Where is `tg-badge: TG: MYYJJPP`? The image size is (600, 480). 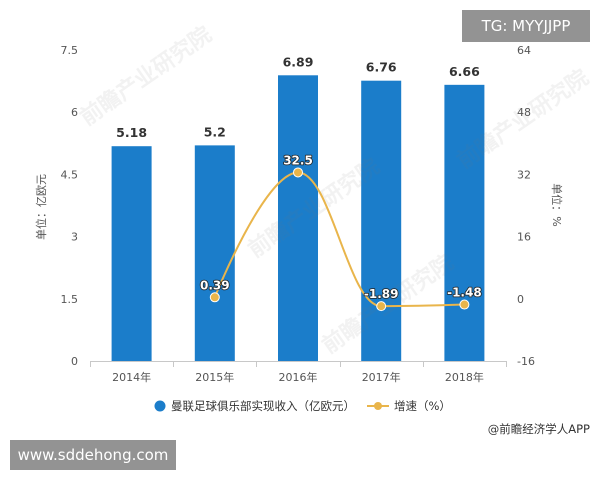
tg-badge: TG: MYYJJPP is located at coordinates (526, 26).